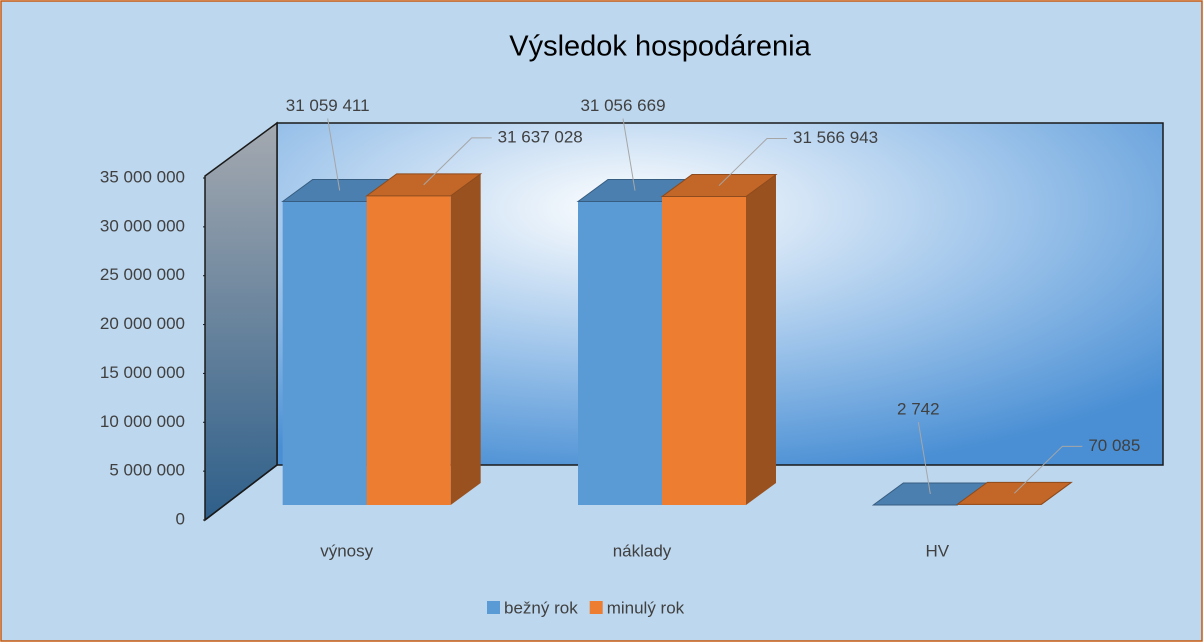 The image size is (1203, 642). Describe the element at coordinates (622, 105) in the screenshot. I see `data-label: 31 056 669` at that location.